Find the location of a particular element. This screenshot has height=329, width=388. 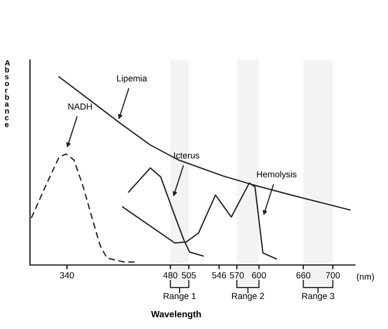

annotation: NADH is located at coordinates (80, 107).